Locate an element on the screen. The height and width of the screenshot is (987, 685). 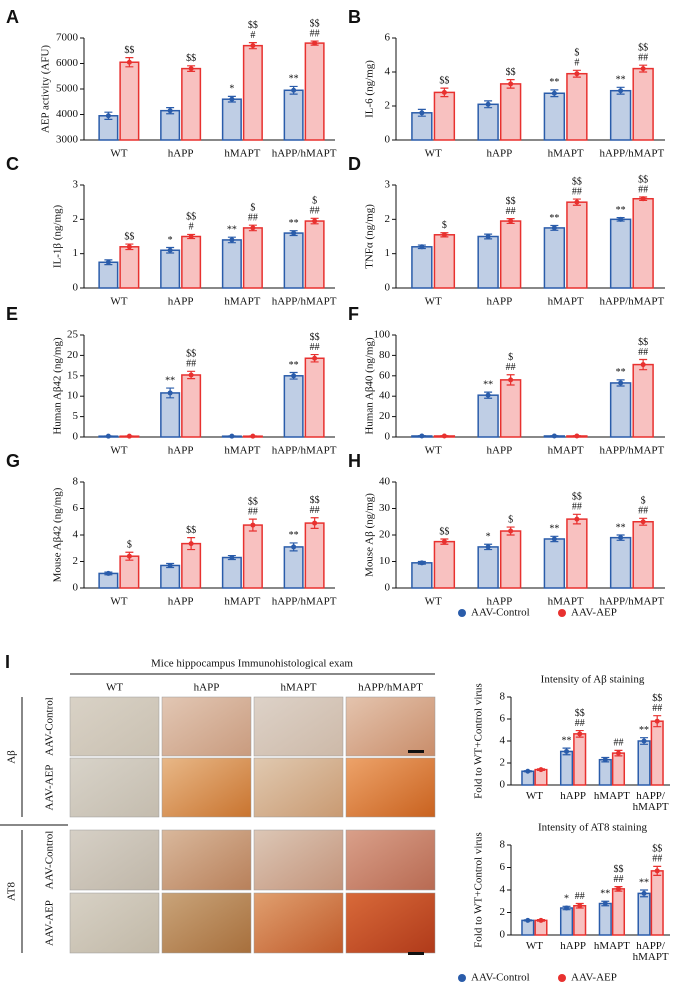
row-label: AAV-Control is located at coordinates (50, 860).